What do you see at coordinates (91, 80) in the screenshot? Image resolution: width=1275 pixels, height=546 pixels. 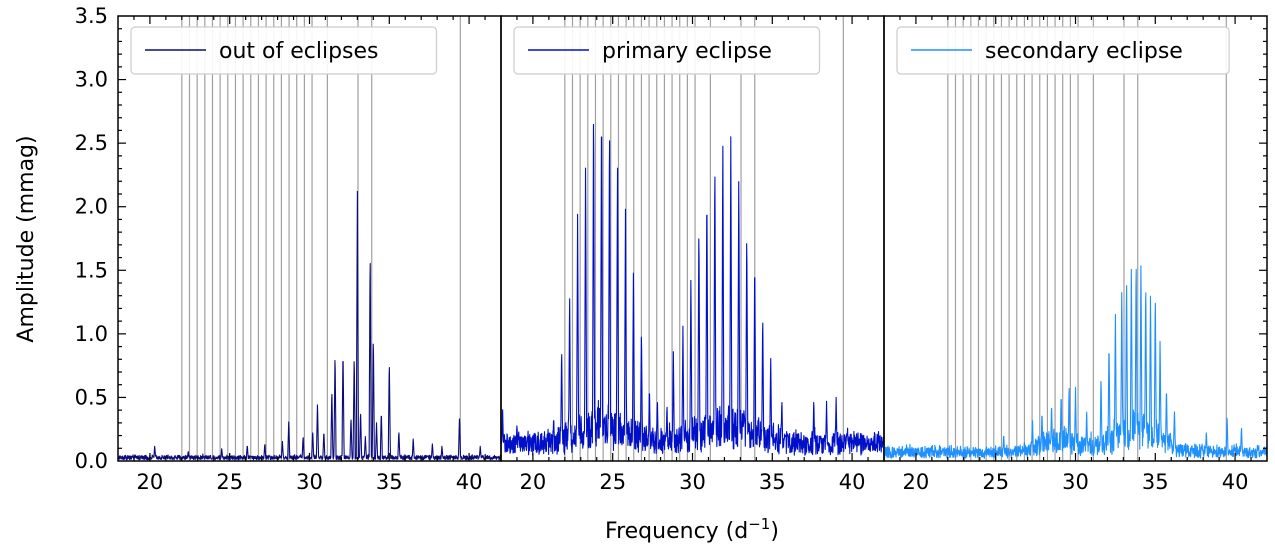 I see `y-tick-label: 3.0` at bounding box center [91, 80].